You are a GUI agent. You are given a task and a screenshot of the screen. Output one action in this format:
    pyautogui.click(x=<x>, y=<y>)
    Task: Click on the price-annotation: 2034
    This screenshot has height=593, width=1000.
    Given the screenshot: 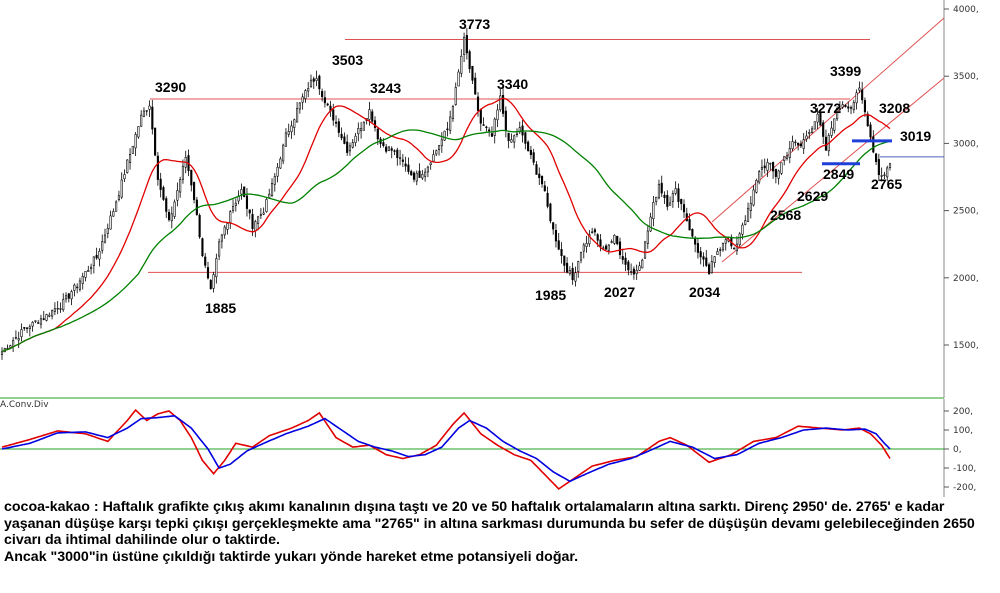 What is the action you would take?
    pyautogui.click(x=704, y=292)
    